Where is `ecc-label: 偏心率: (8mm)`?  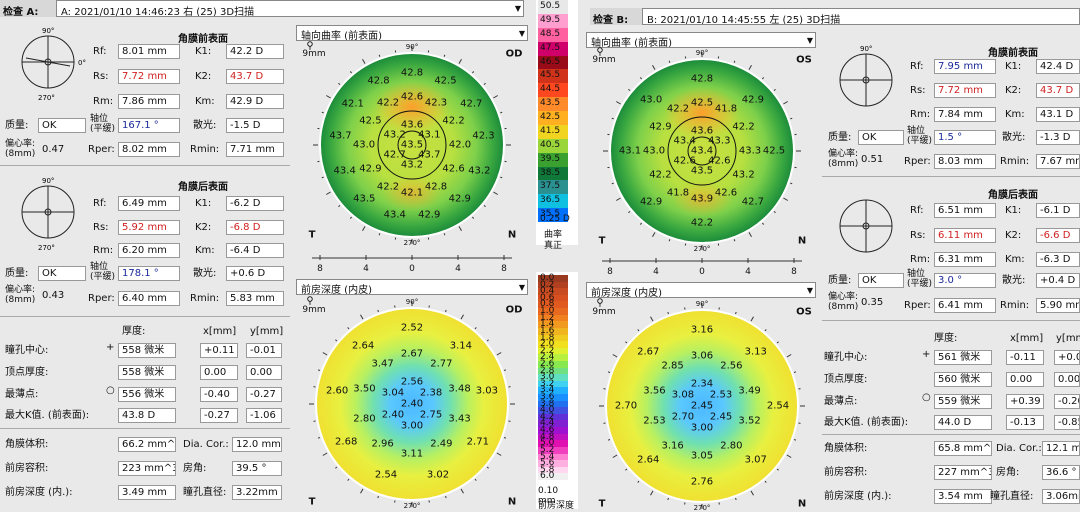
ecc-label: 偏心率: (8mm) is located at coordinates (843, 302).